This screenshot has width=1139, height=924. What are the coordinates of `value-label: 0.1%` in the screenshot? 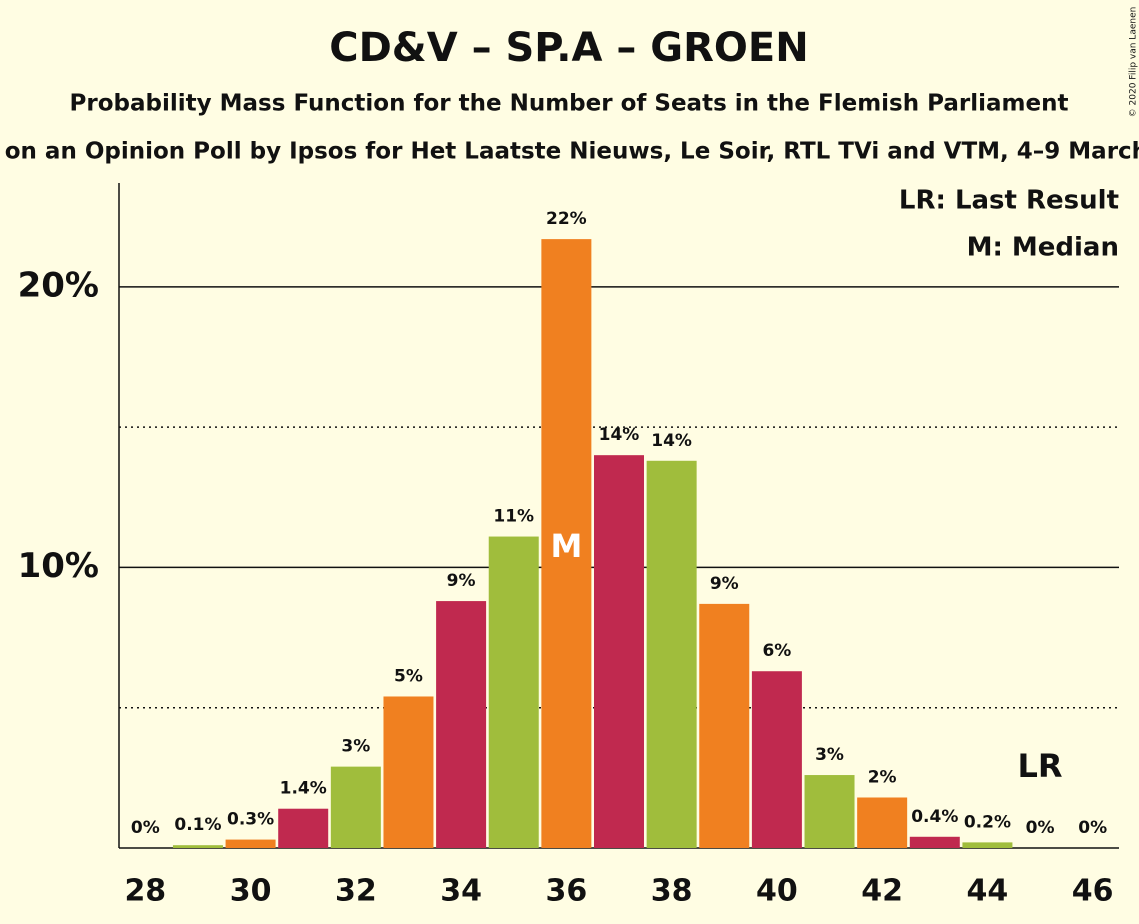 It's located at (197, 825).